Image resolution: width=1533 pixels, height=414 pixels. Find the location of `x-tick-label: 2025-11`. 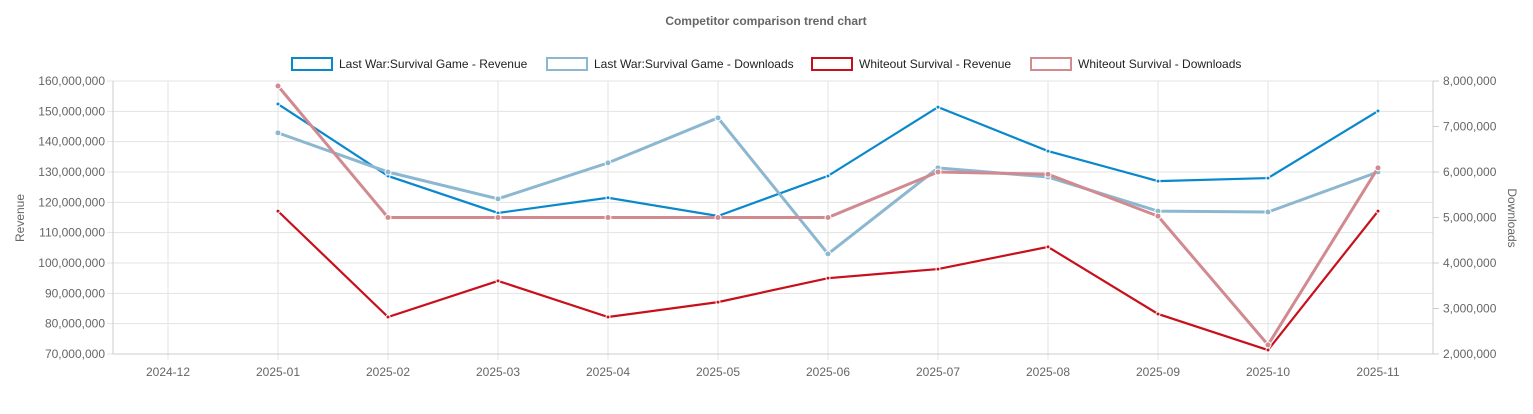

x-tick-label: 2025-11 is located at coordinates (1377, 372).